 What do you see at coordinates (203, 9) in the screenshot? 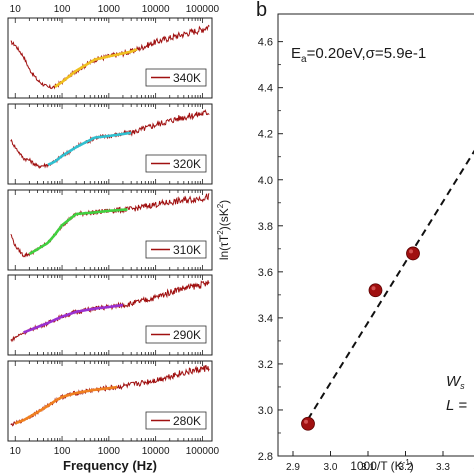
I see `top-tick-label: 100000` at bounding box center [203, 9].